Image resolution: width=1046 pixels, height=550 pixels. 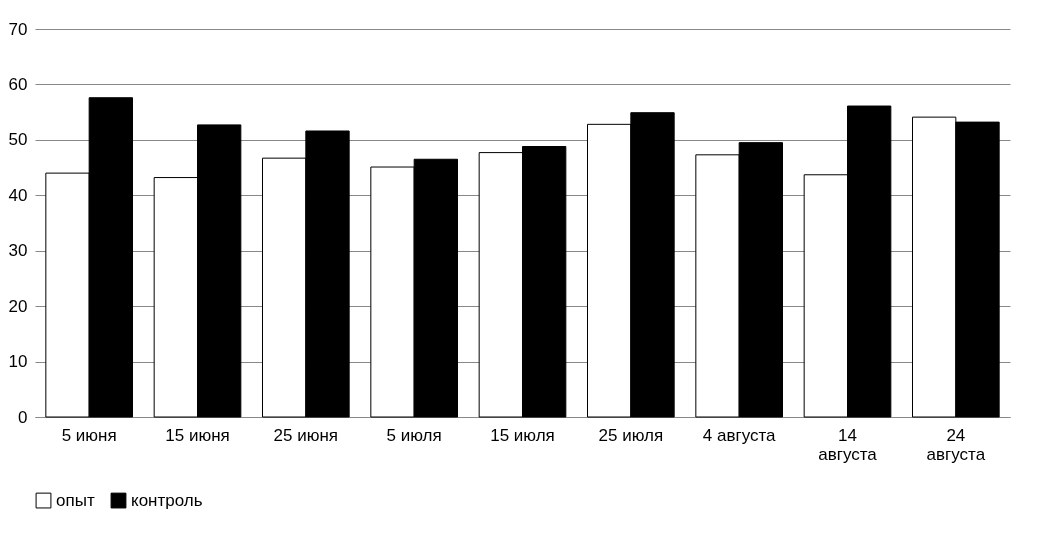 What do you see at coordinates (18, 29) in the screenshot?
I see `y-tick-label: 70` at bounding box center [18, 29].